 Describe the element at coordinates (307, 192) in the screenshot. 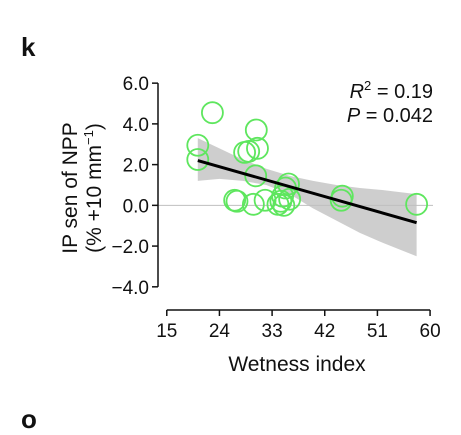

I see `fit-line` at that location.